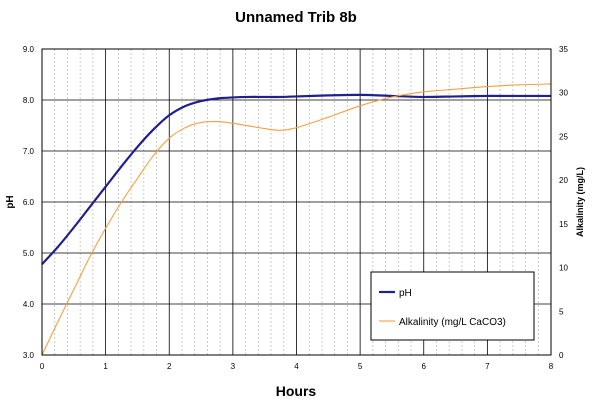 Image resolution: width=592 pixels, height=400 pixels. What do you see at coordinates (29, 49) in the screenshot?
I see `y-tick-label: 9.0` at bounding box center [29, 49].